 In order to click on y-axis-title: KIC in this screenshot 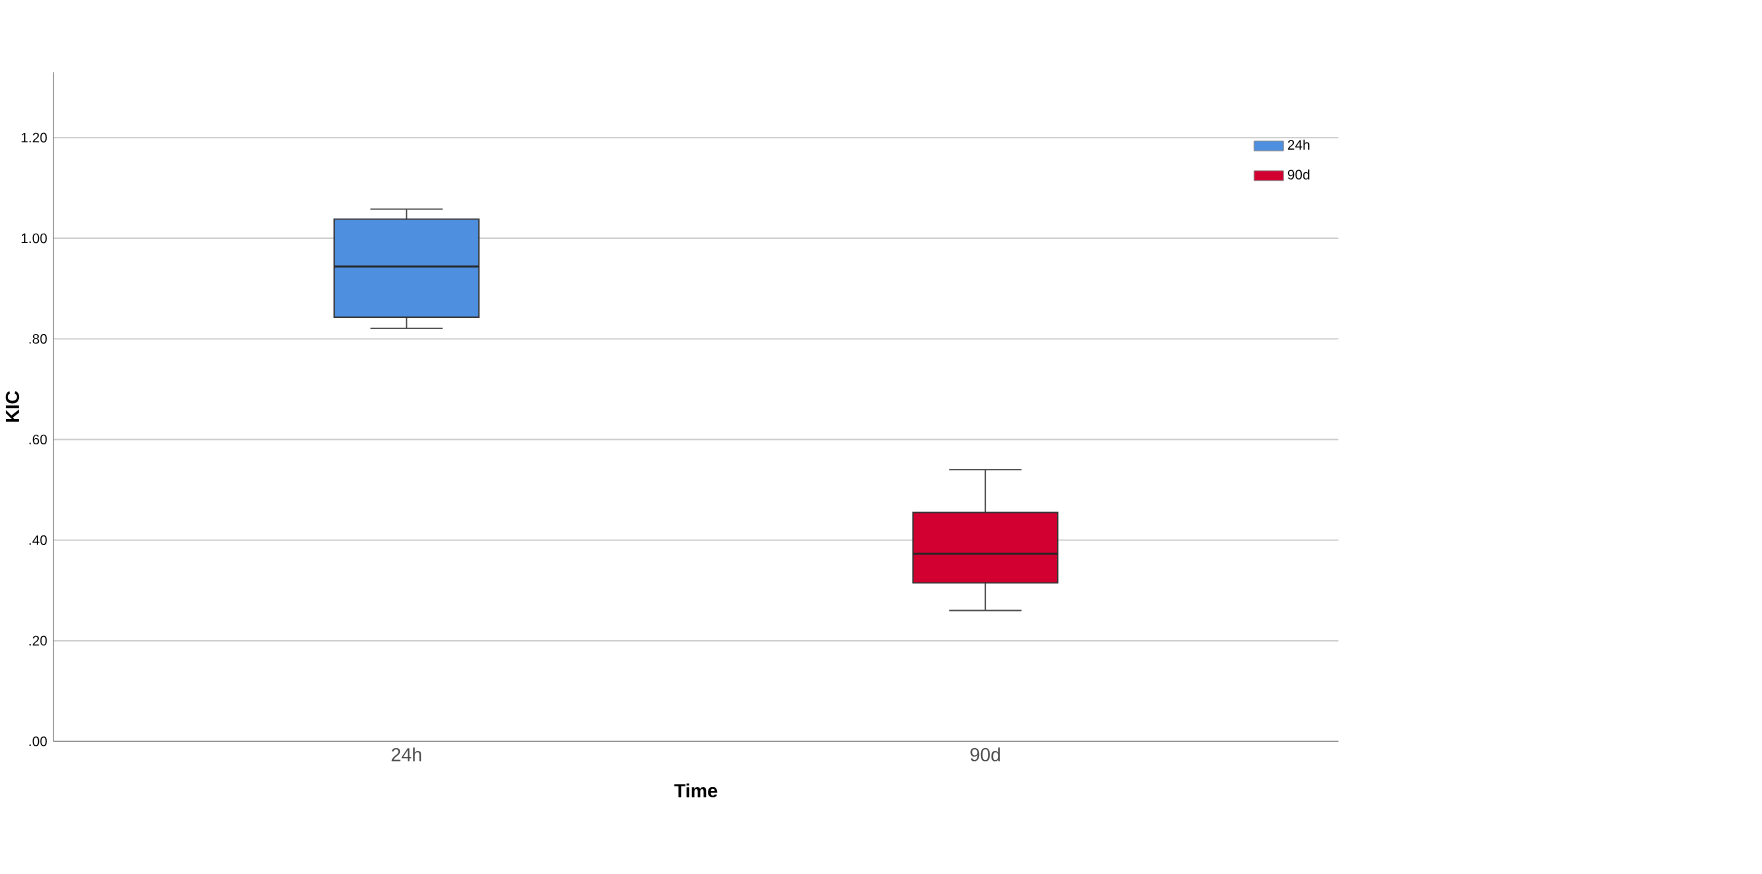, I will do `click(12, 406)`.